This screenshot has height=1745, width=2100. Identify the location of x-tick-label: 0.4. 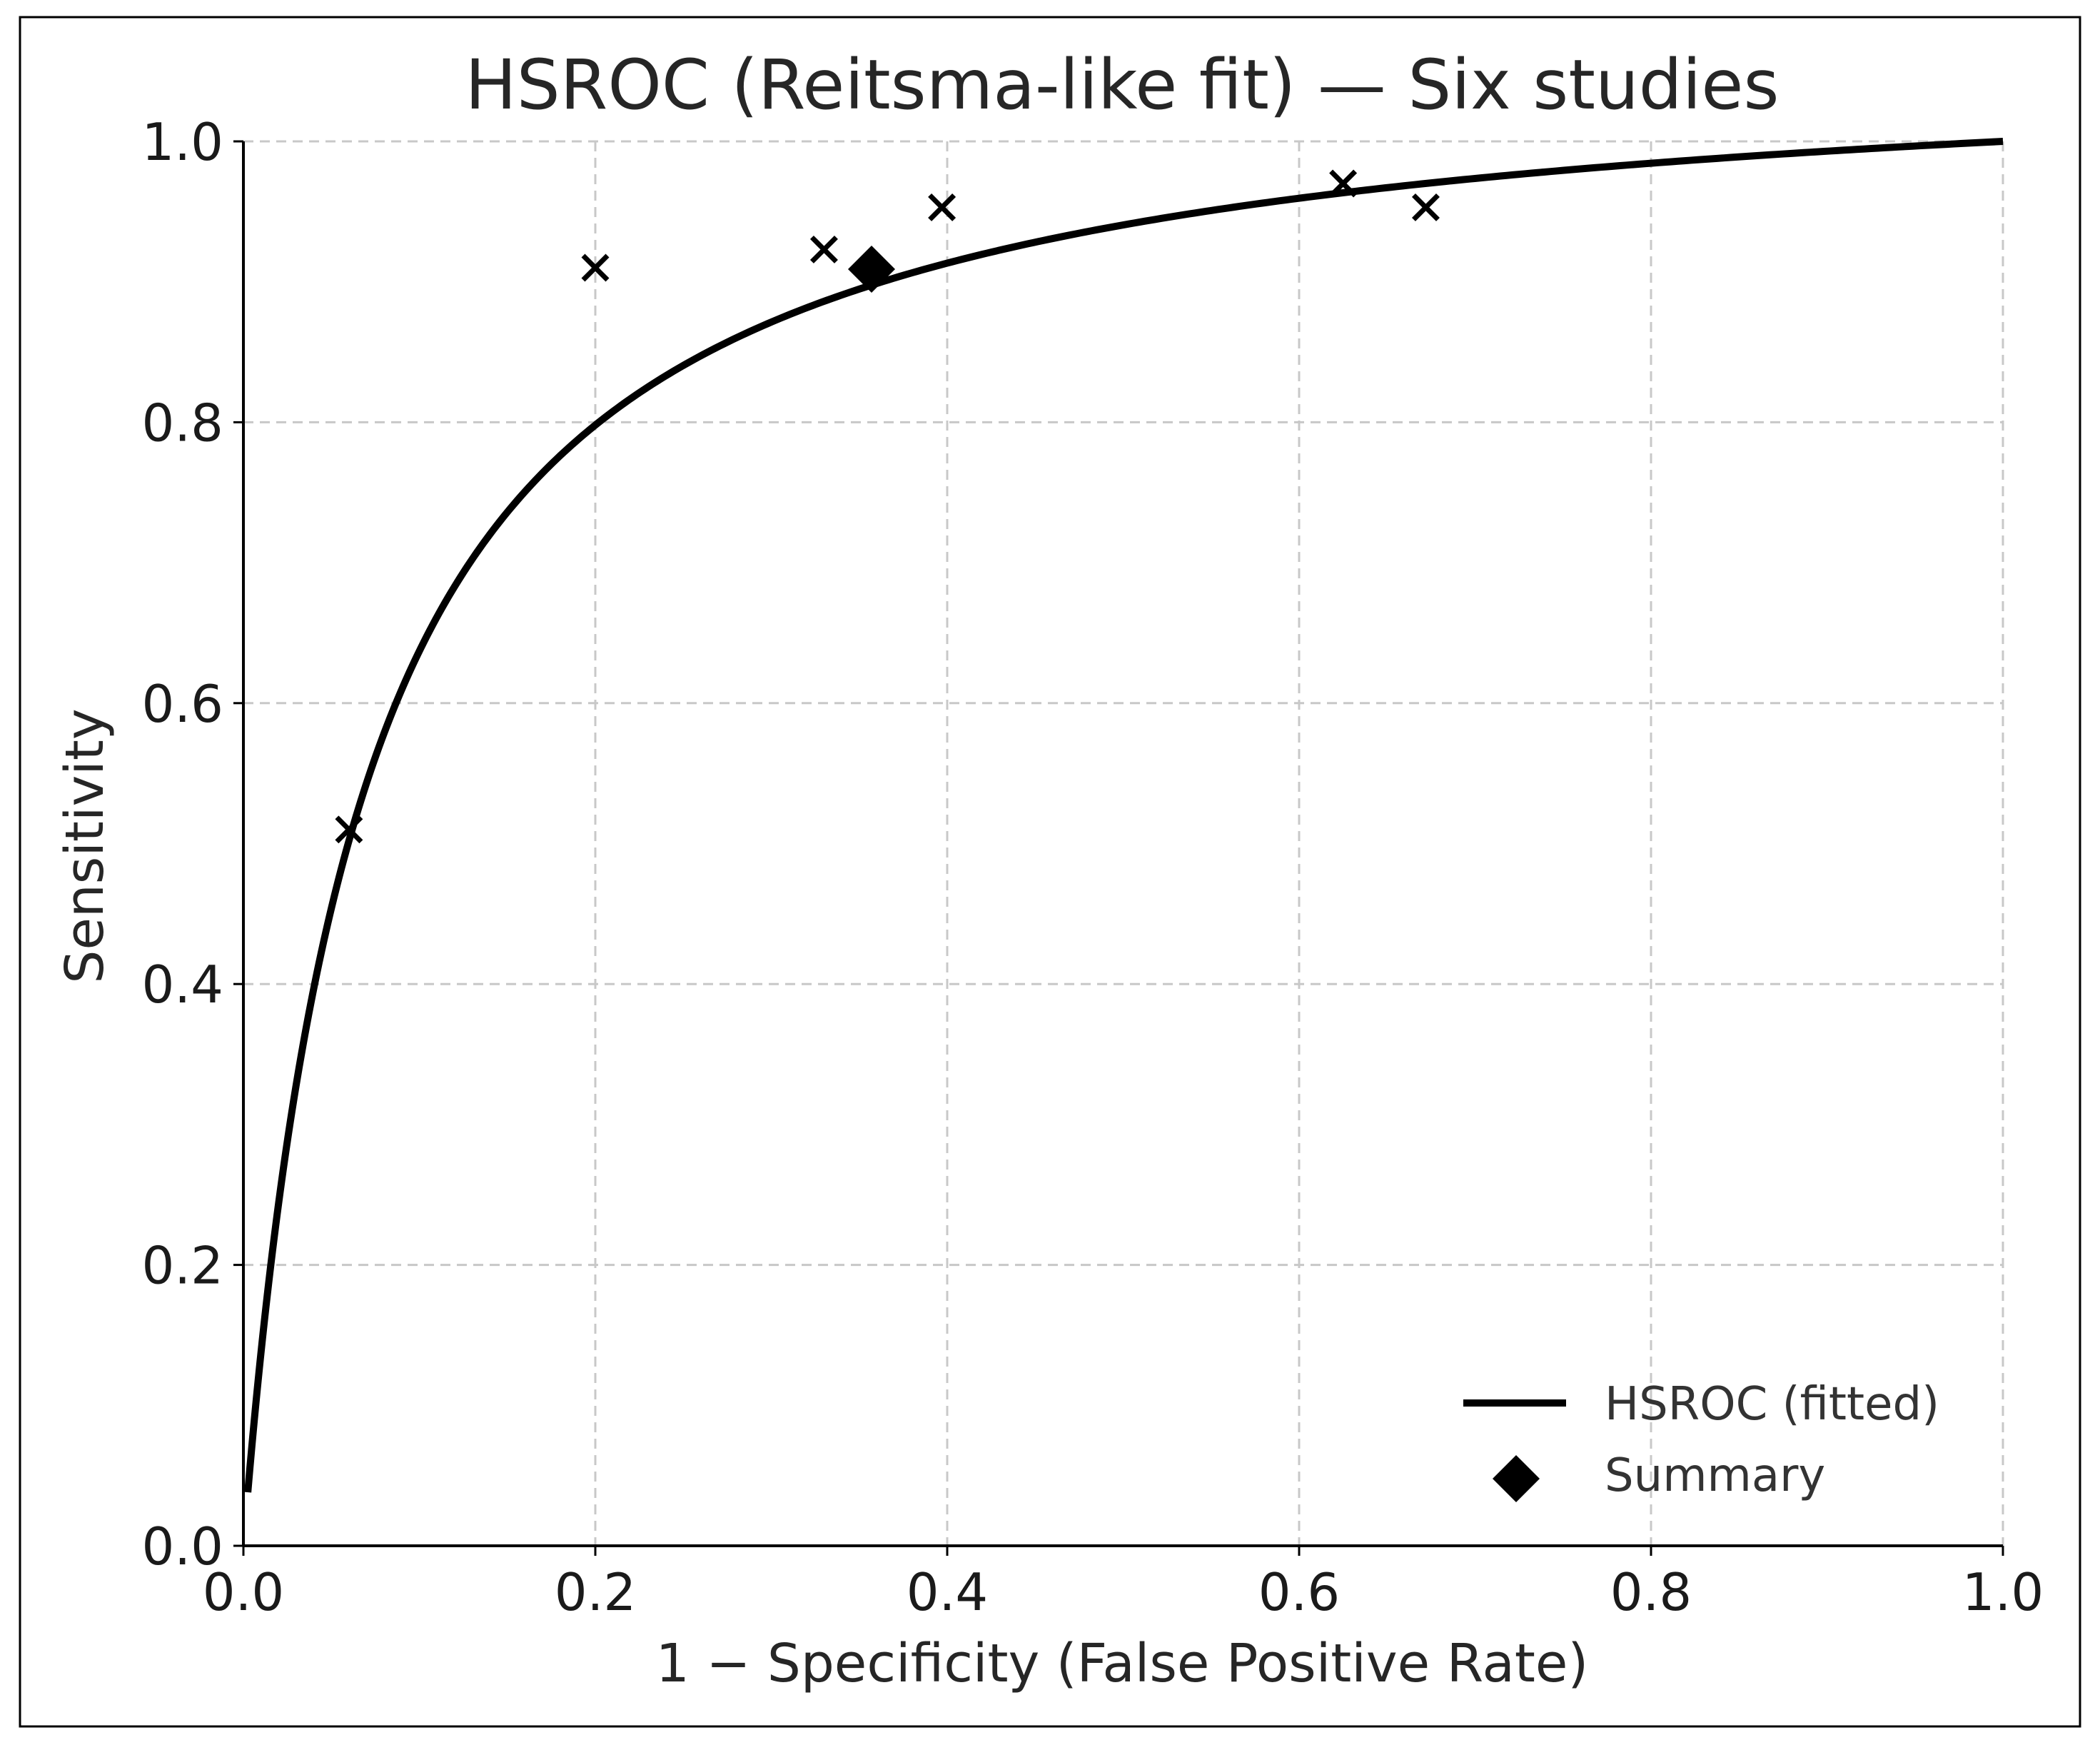
(948, 1592).